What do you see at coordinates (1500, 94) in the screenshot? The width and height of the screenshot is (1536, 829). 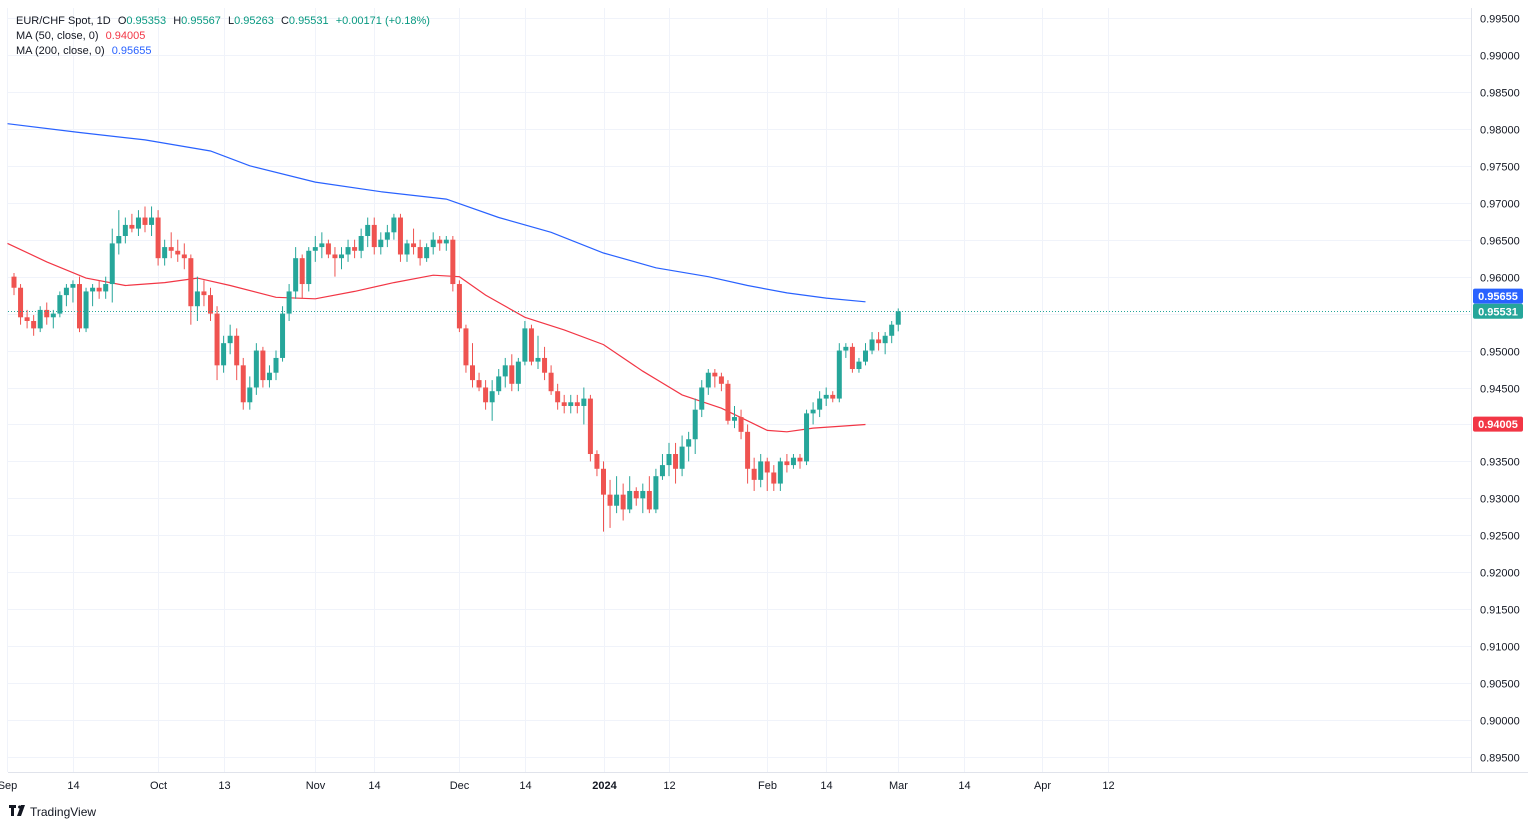 I see `price-tick-label: 0.98500` at bounding box center [1500, 94].